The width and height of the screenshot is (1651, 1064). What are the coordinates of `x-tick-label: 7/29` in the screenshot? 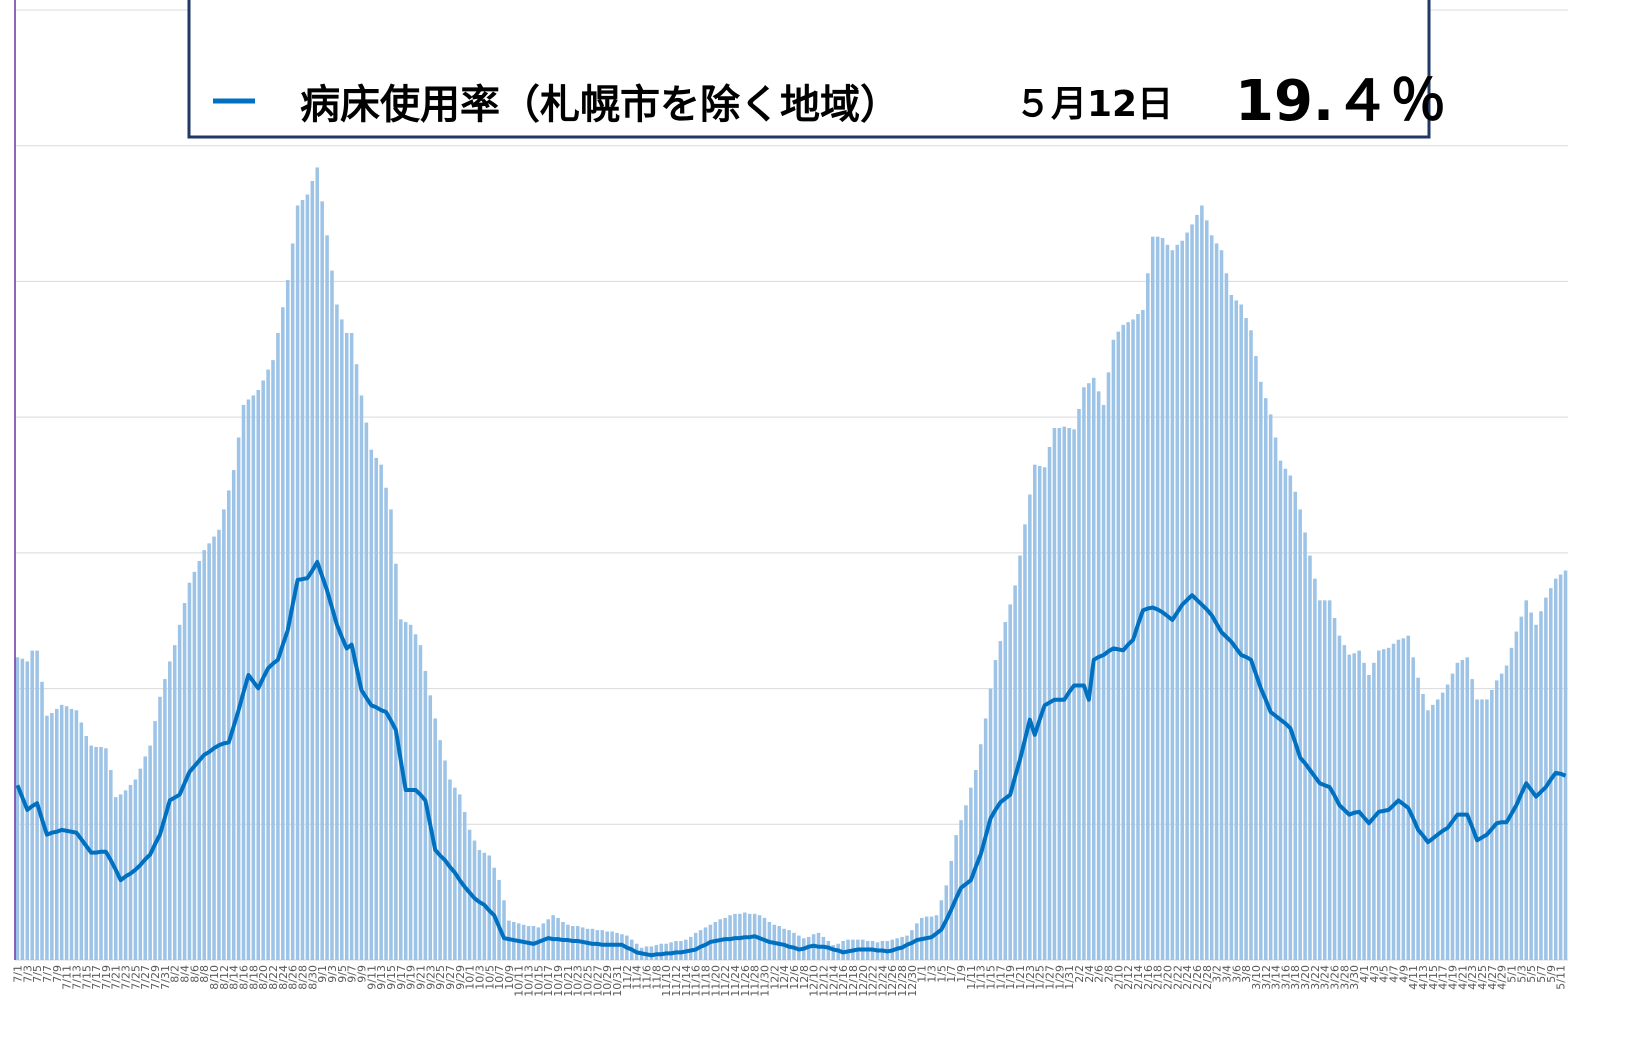 It's located at (155, 977).